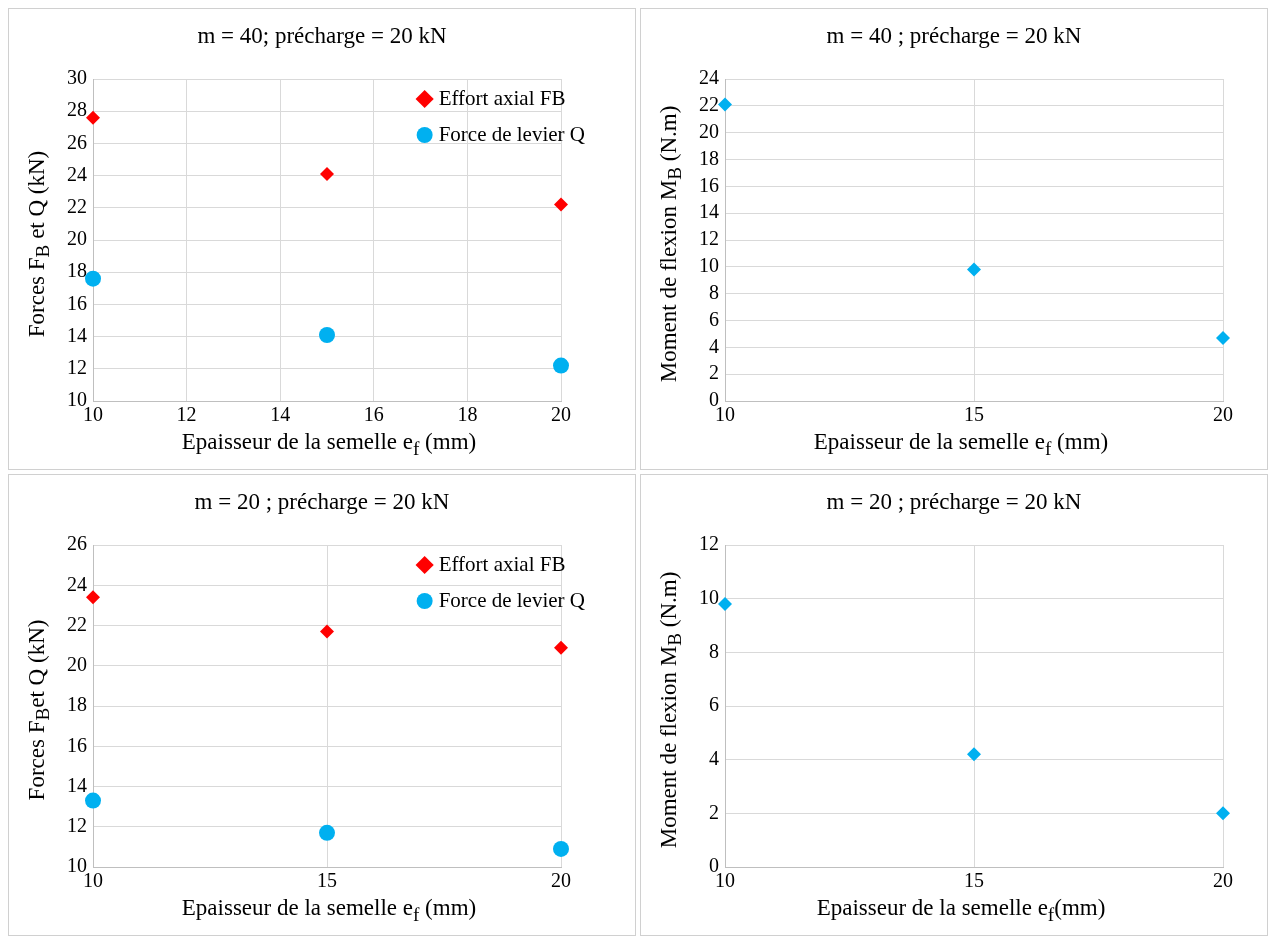 The image size is (1277, 940). What do you see at coordinates (373, 414) in the screenshot?
I see `x-tick-label: 16` at bounding box center [373, 414].